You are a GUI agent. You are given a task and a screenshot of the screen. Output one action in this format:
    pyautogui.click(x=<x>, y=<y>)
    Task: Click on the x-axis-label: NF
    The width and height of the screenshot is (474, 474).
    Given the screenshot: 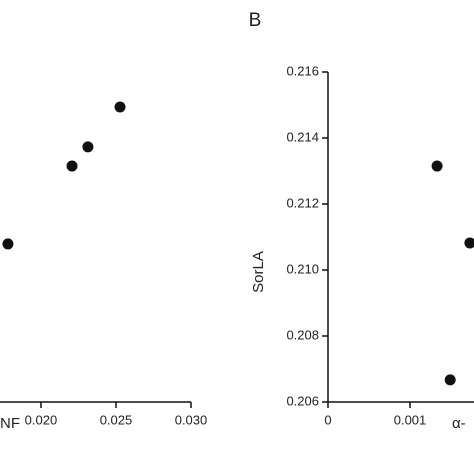 What is the action you would take?
    pyautogui.click(x=10, y=423)
    